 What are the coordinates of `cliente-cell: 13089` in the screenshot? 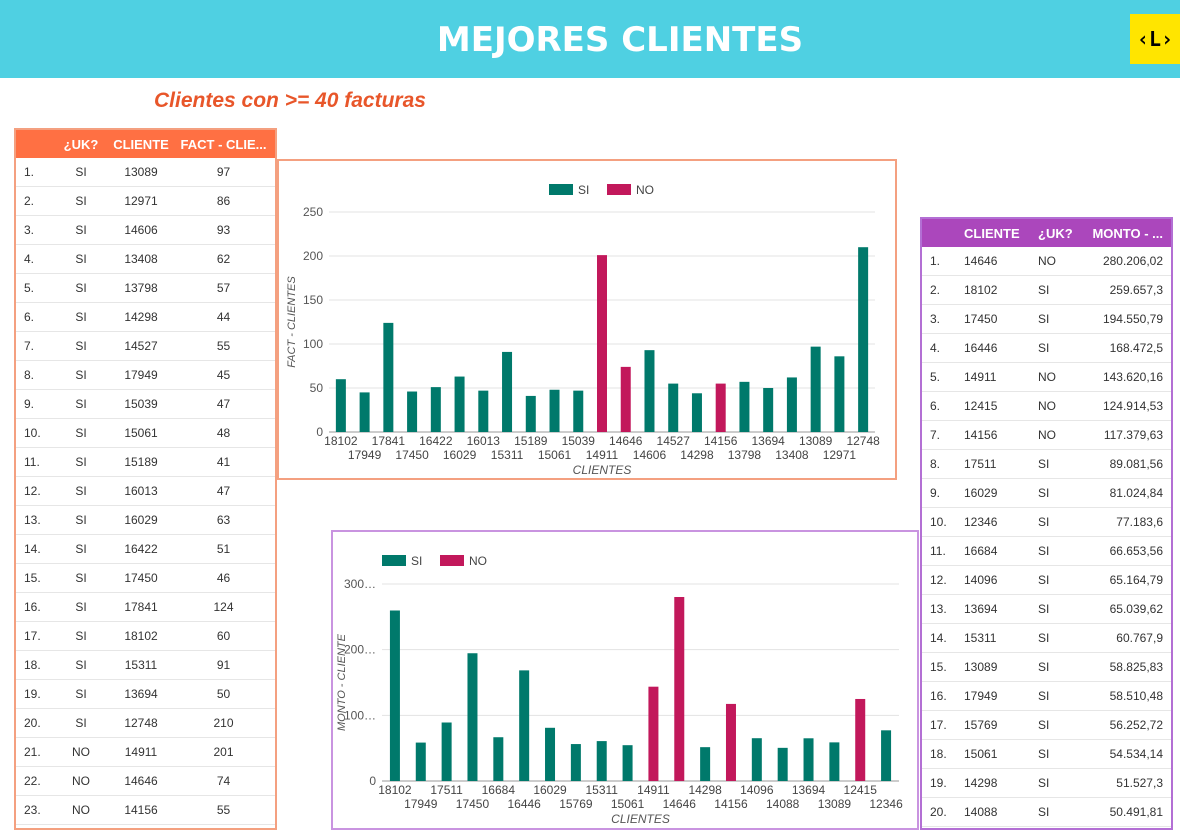 It's located at (141, 172).